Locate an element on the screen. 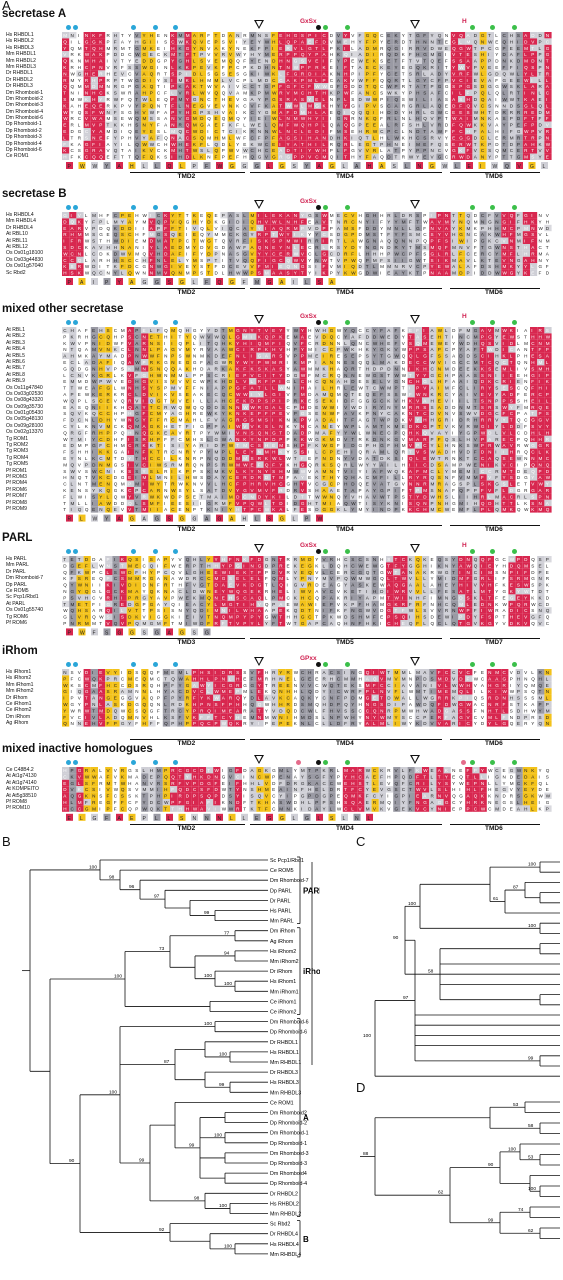  splice-site-triangle-icon is located at coordinates (259, 661).